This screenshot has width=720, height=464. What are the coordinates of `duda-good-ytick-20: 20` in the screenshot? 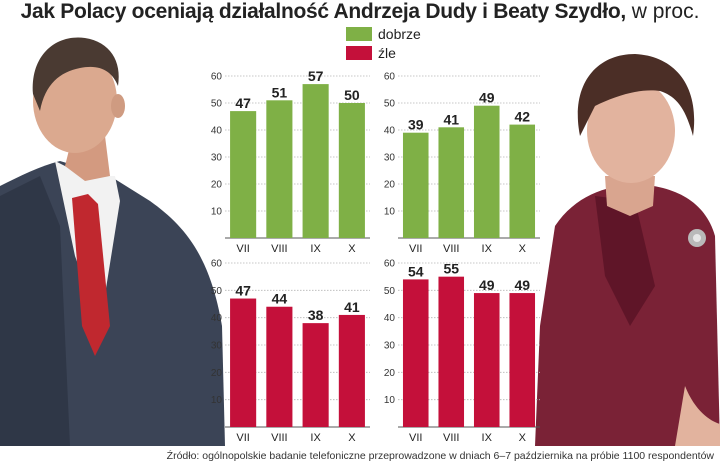 It's located at (217, 185).